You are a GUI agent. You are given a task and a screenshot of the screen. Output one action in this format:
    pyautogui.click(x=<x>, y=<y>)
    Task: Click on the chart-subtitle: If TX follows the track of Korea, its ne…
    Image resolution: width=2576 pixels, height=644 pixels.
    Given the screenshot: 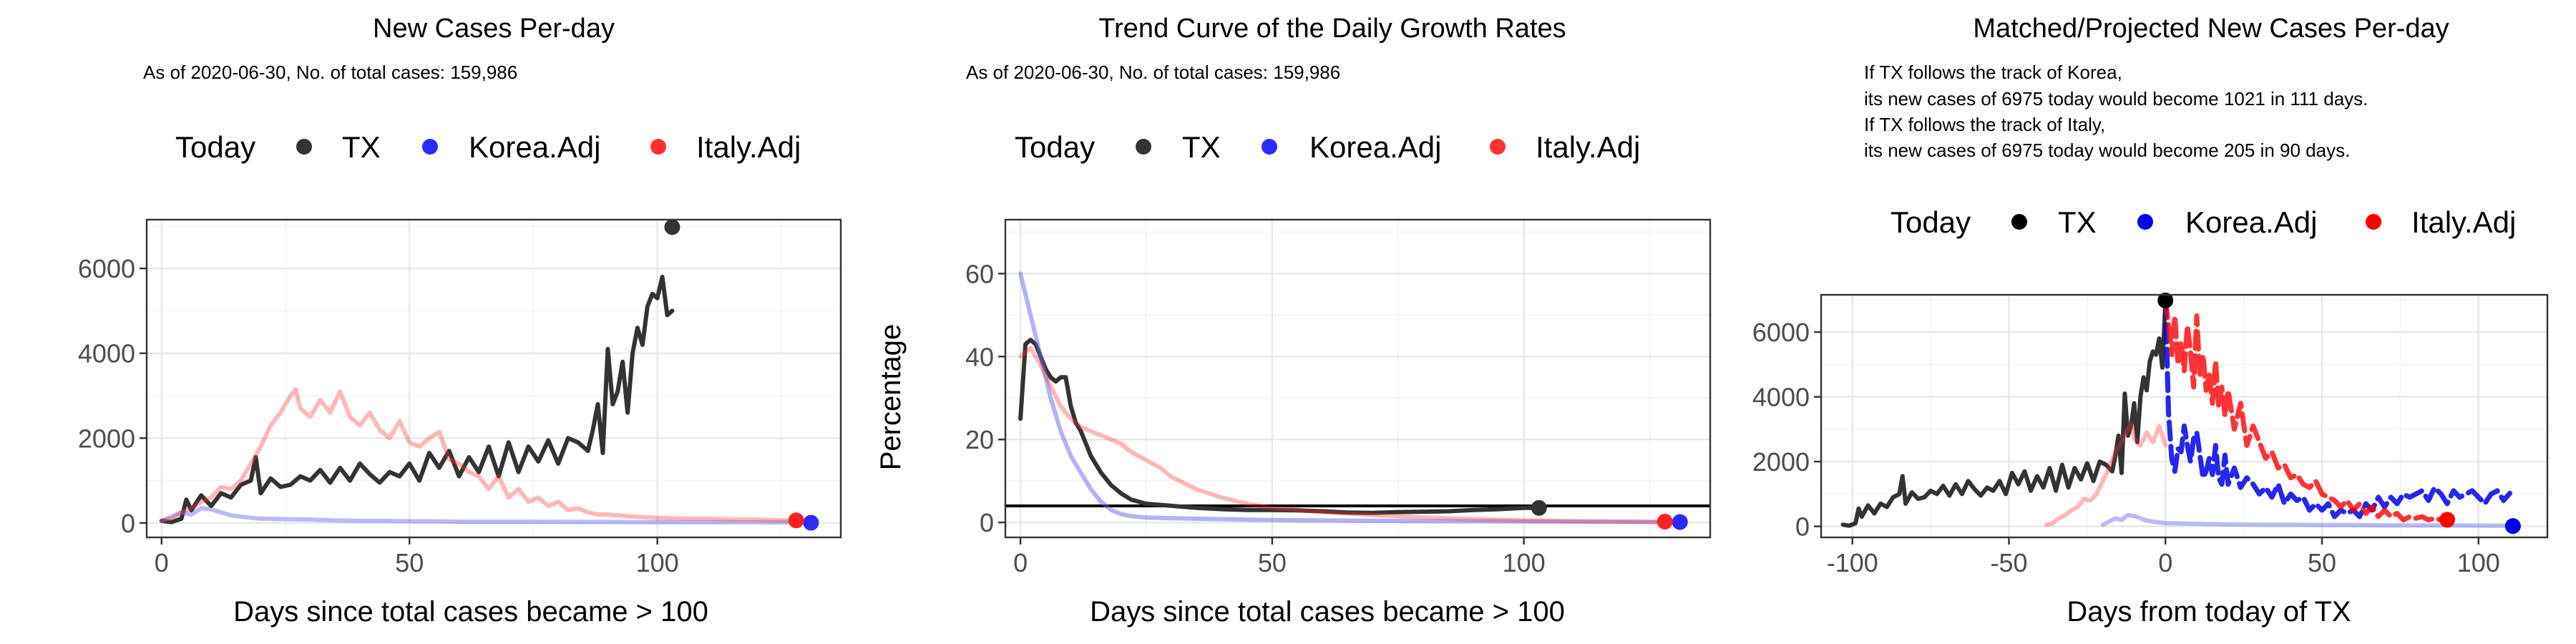 What is the action you would take?
    pyautogui.click(x=2116, y=111)
    